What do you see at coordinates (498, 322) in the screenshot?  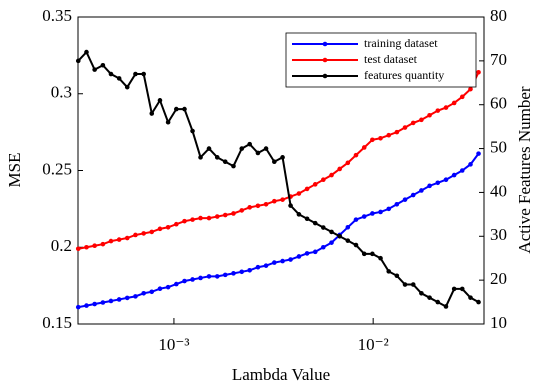 I see `y2-tick-label: 10` at bounding box center [498, 322].